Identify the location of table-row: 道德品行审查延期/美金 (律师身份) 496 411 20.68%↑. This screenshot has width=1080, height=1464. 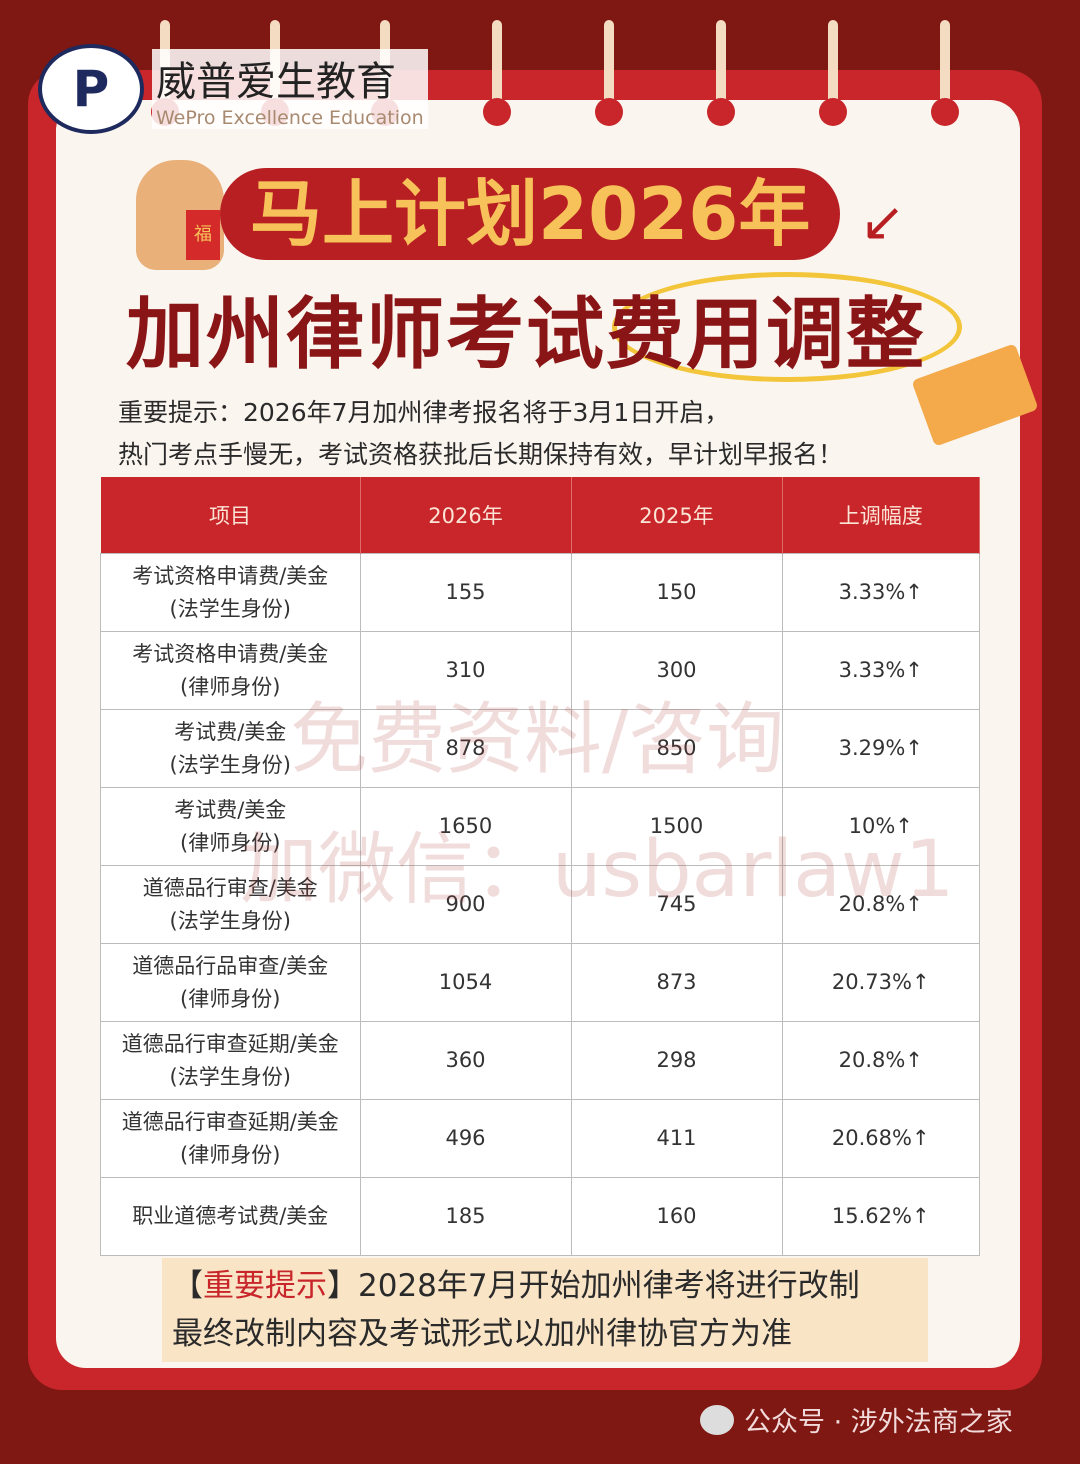
(540, 1138).